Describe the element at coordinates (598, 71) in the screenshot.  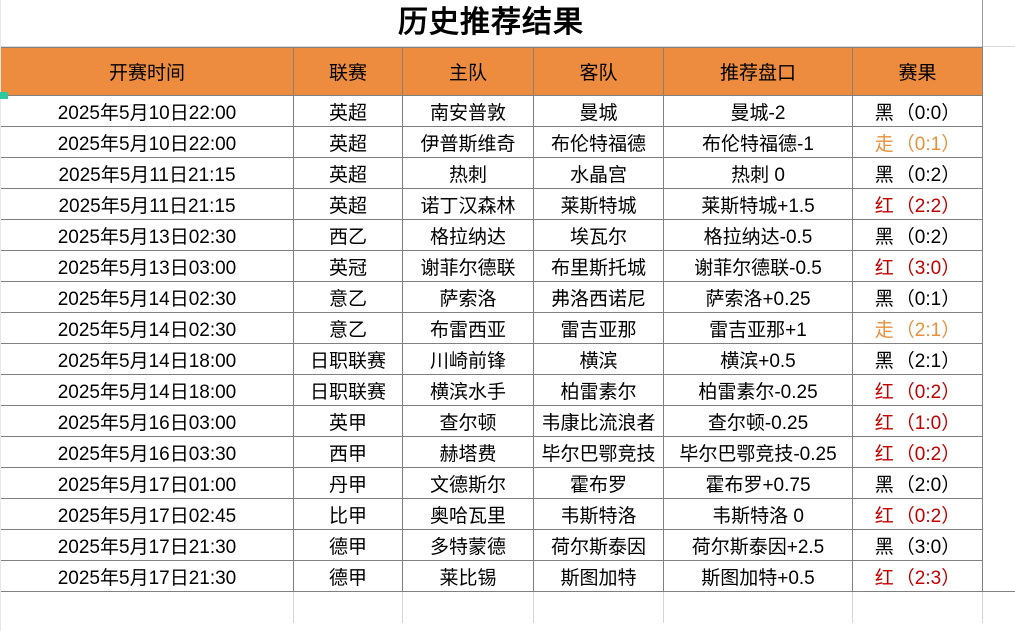
I see `column-header-away: 客队` at that location.